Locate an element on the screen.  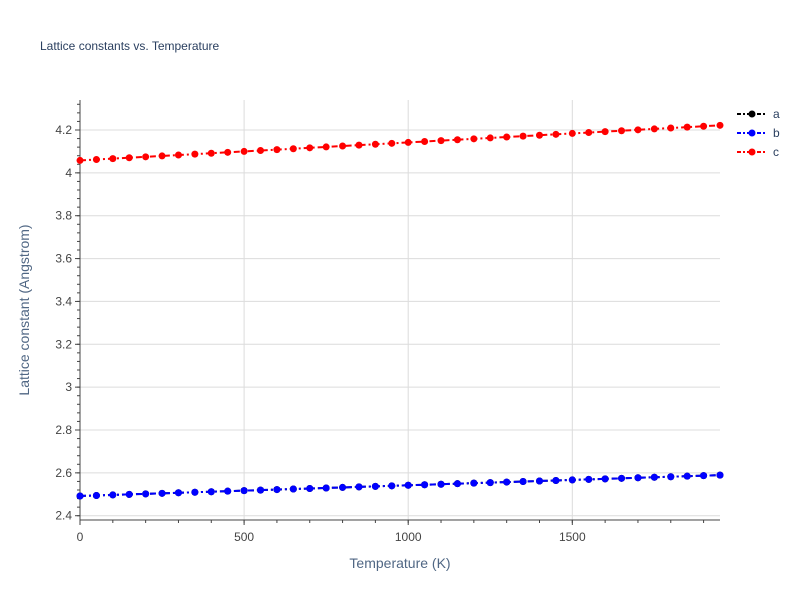
legend-item-a: a is located at coordinates (758, 114).